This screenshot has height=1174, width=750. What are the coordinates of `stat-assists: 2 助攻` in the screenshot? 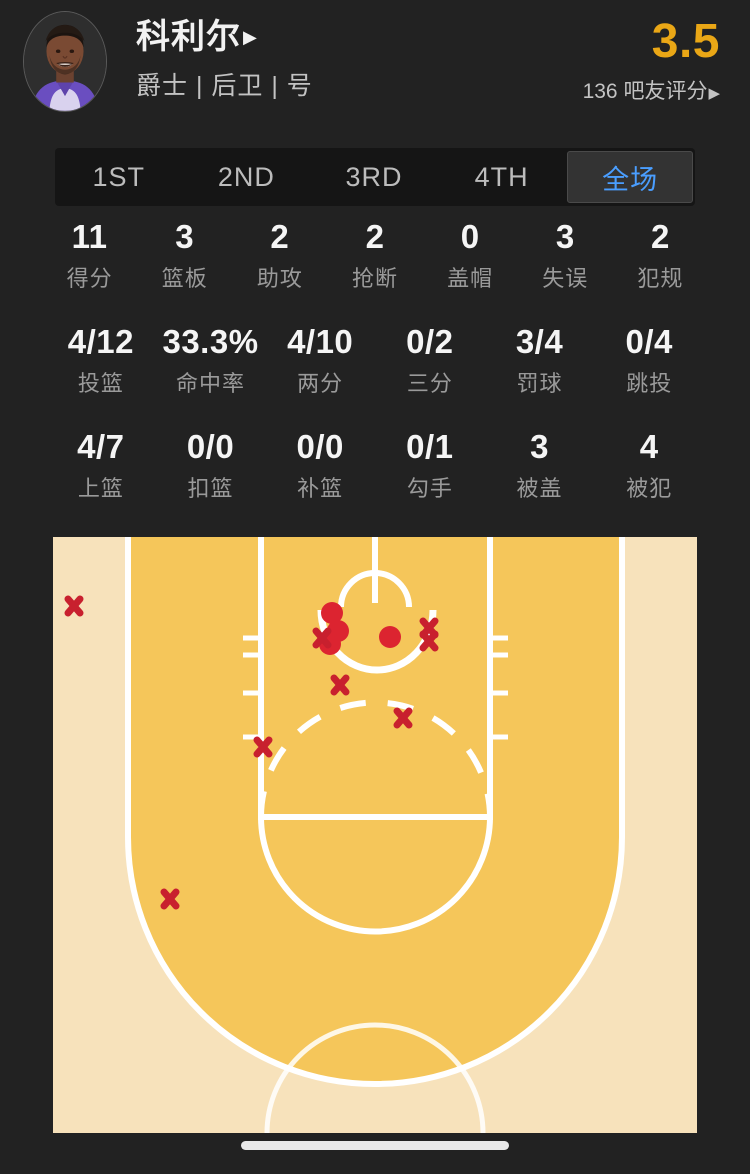 It's located at (279, 267).